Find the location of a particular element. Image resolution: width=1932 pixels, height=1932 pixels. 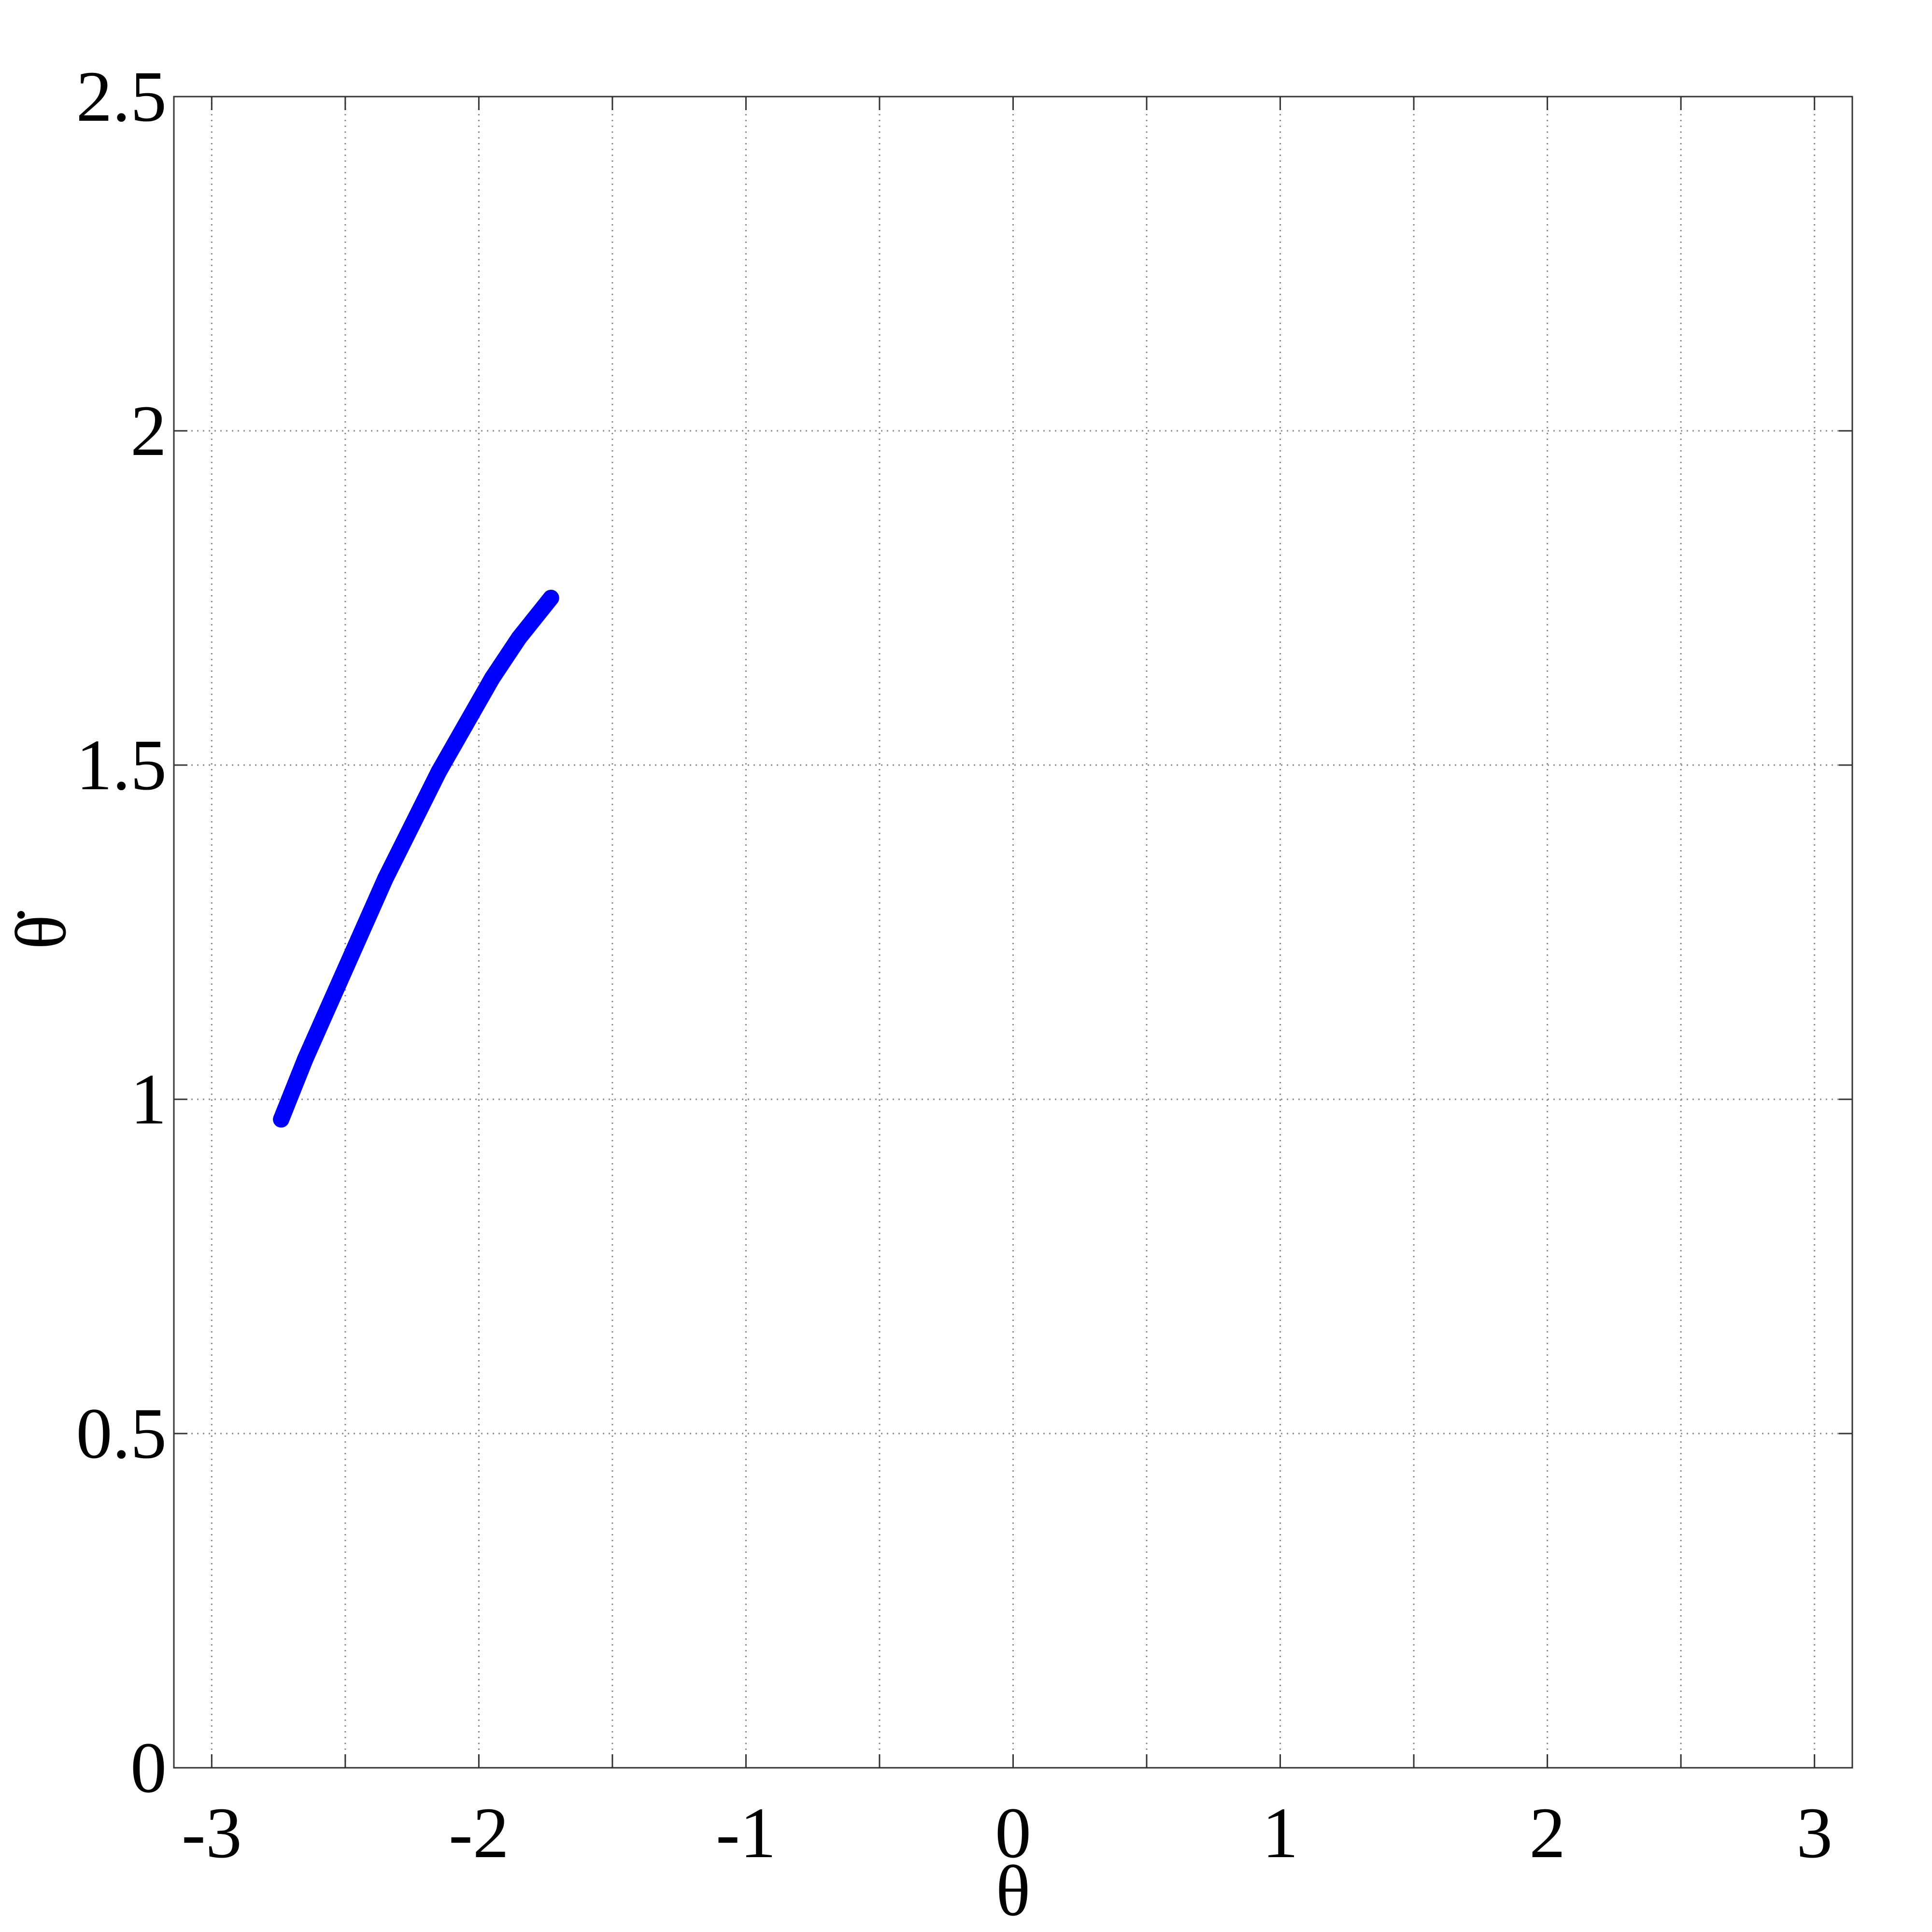

x-tick-label: -1 is located at coordinates (746, 1833).